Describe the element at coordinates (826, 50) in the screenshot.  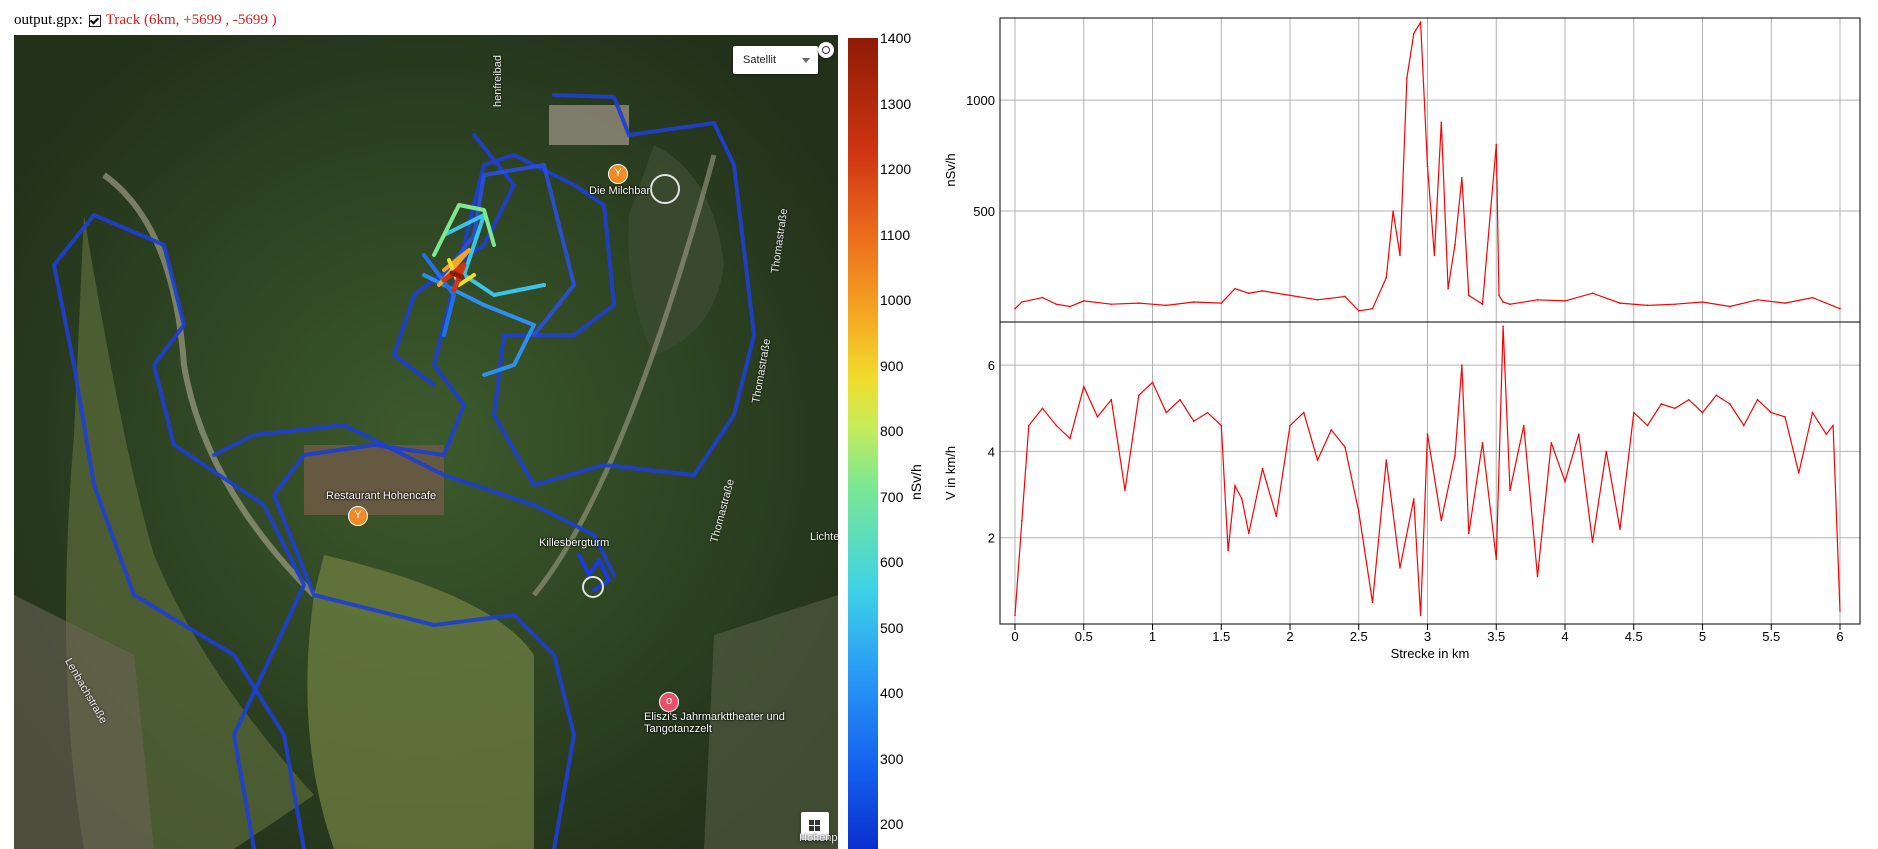
I see `fullscreen-icon` at that location.